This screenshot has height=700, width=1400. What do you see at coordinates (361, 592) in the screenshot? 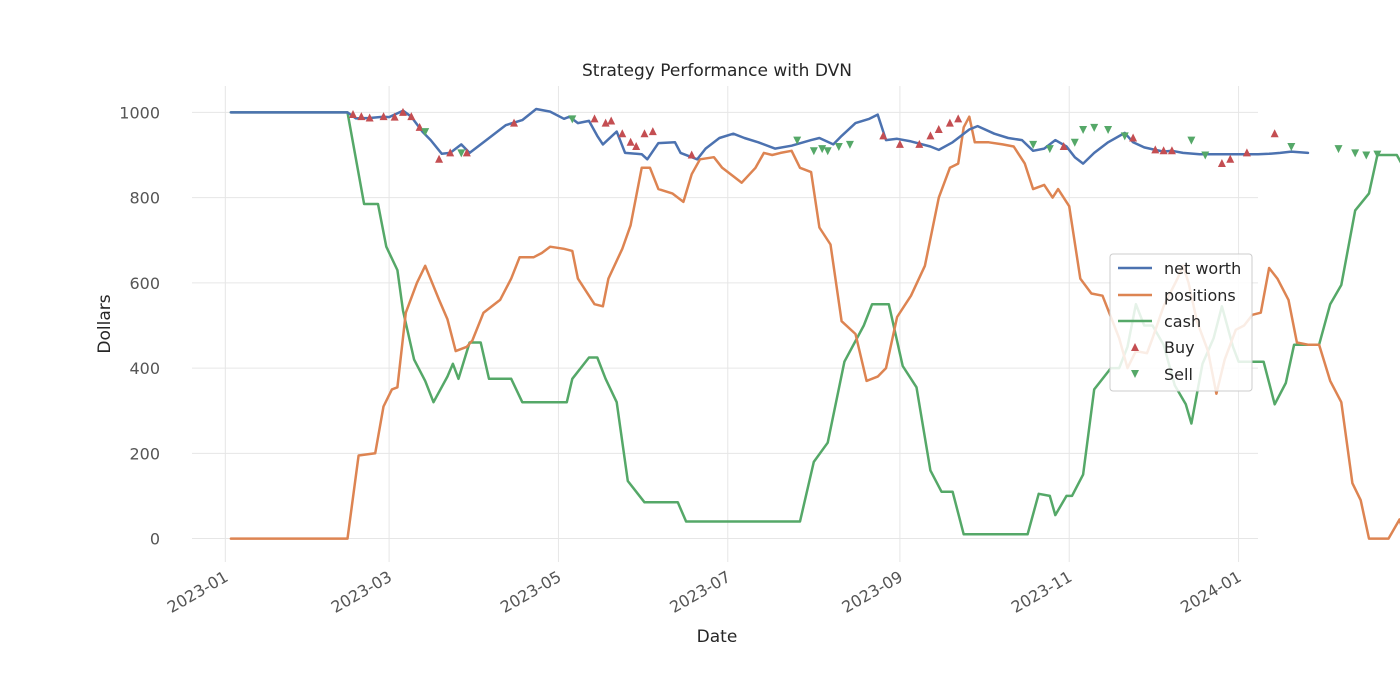
I see `x-tick-label: 2023-03` at bounding box center [361, 592].